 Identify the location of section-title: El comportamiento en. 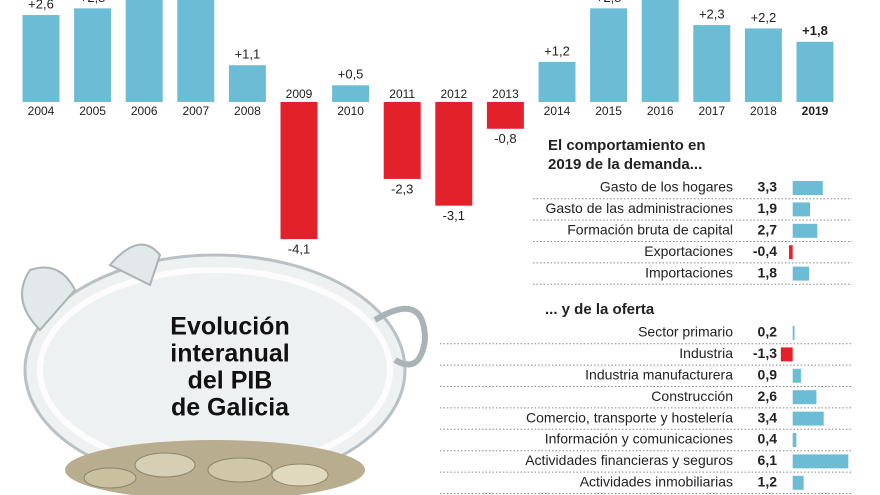
(627, 145).